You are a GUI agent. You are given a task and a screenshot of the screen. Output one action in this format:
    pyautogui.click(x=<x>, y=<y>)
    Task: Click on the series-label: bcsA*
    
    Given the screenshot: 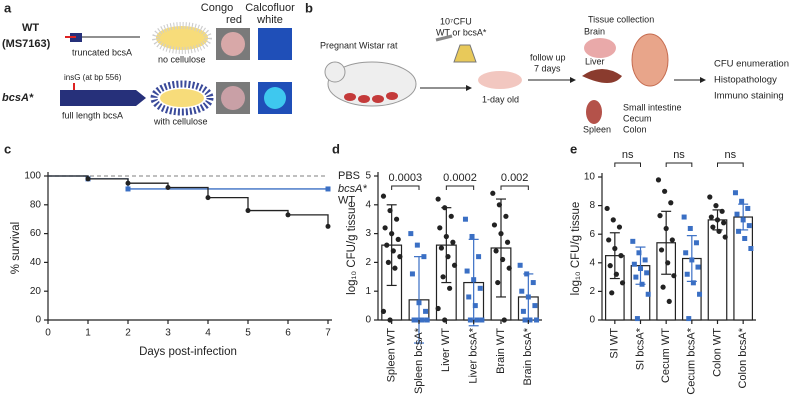 What is the action you would take?
    pyautogui.click(x=352, y=189)
    